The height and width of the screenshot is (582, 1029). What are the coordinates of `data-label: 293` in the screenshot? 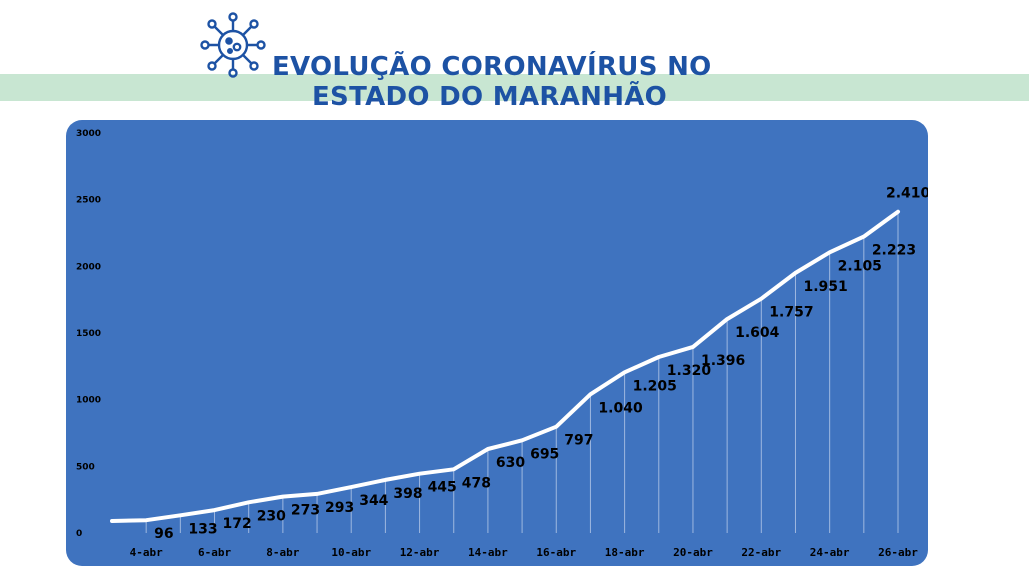 It's located at (339, 508).